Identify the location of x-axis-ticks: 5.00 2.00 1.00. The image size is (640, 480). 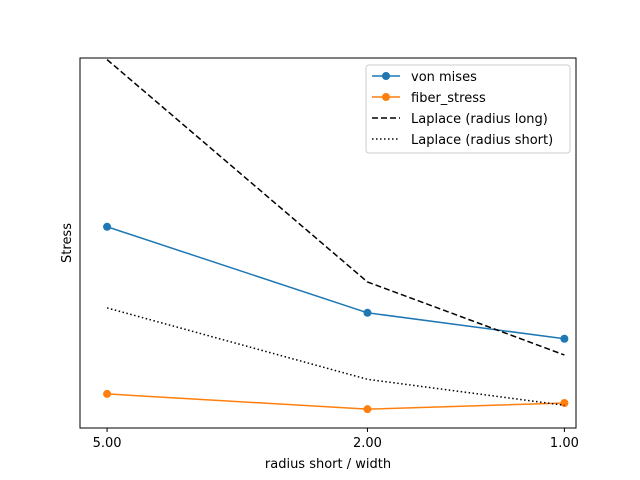
(336, 439).